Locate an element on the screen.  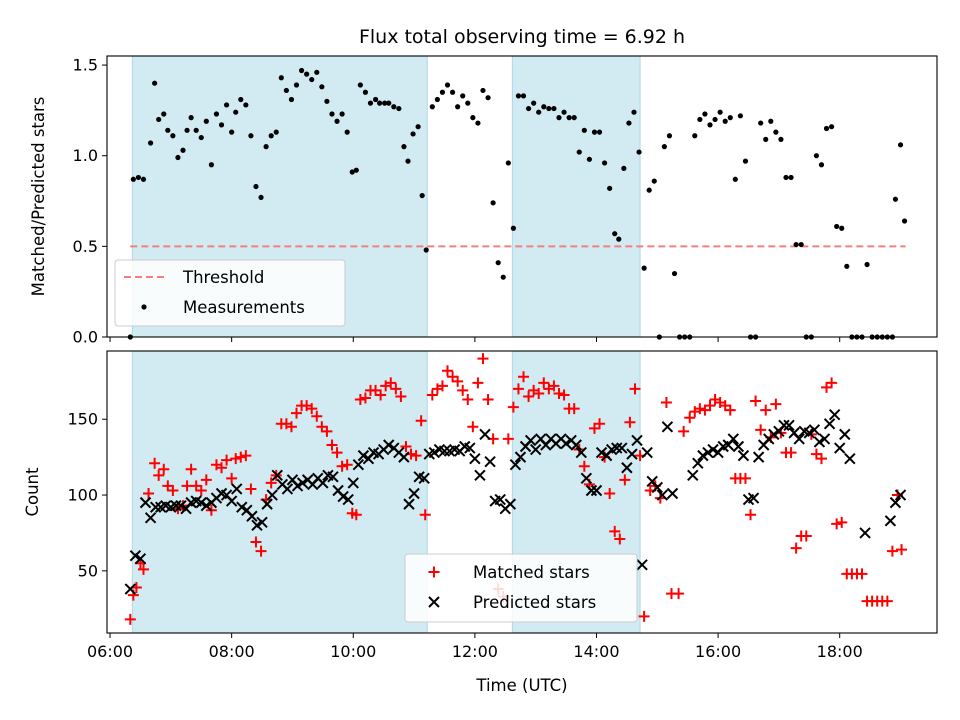
legend-predicted-swatch is located at coordinates (434, 602).